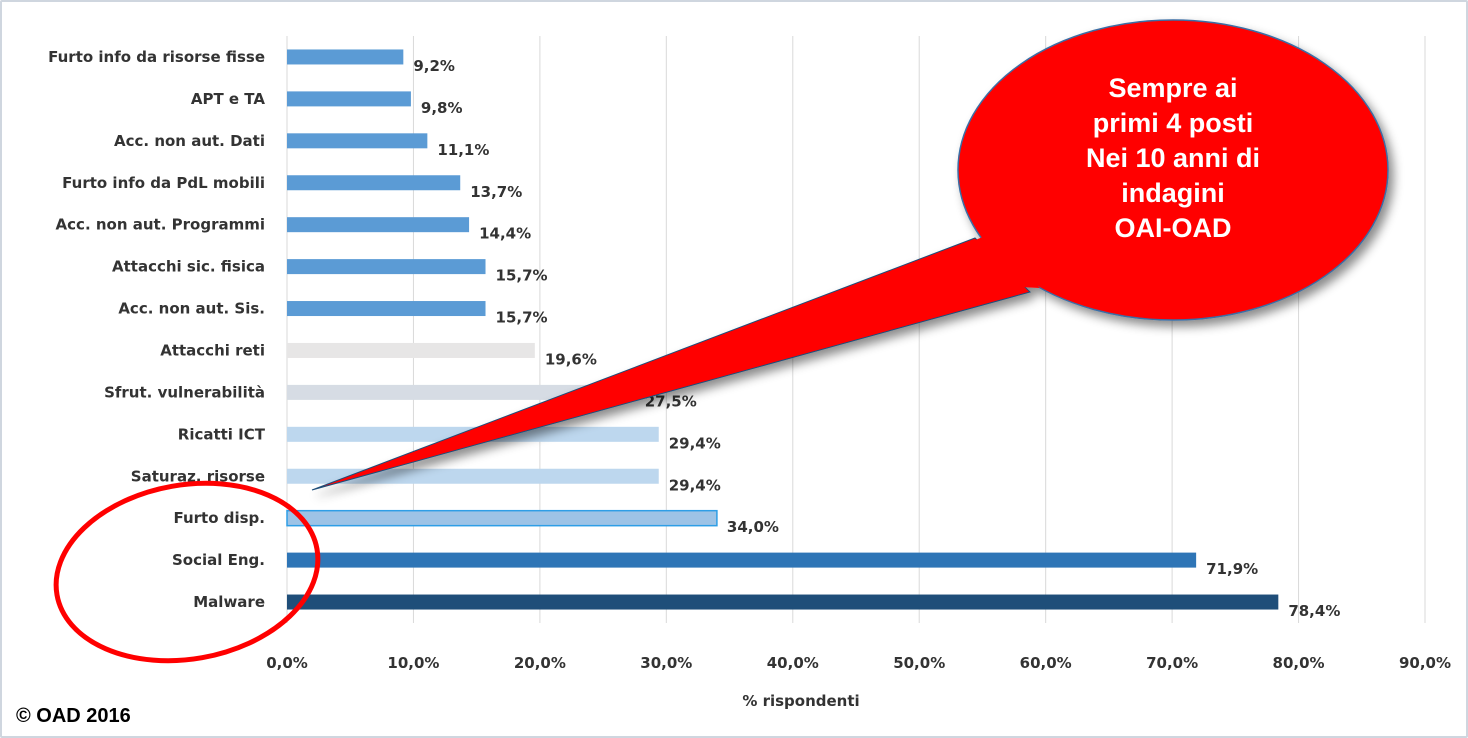 This screenshot has width=1468, height=738. Describe the element at coordinates (228, 99) in the screenshot. I see `category-label: APT e TA` at that location.